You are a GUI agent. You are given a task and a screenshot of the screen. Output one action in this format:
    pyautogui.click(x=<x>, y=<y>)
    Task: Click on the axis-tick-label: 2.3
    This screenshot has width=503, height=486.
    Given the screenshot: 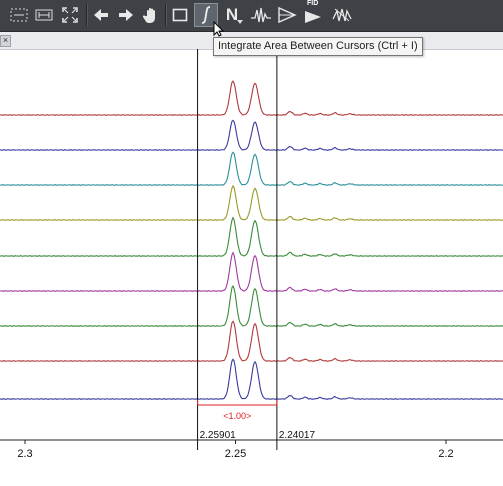 What is the action you would take?
    pyautogui.click(x=24, y=454)
    